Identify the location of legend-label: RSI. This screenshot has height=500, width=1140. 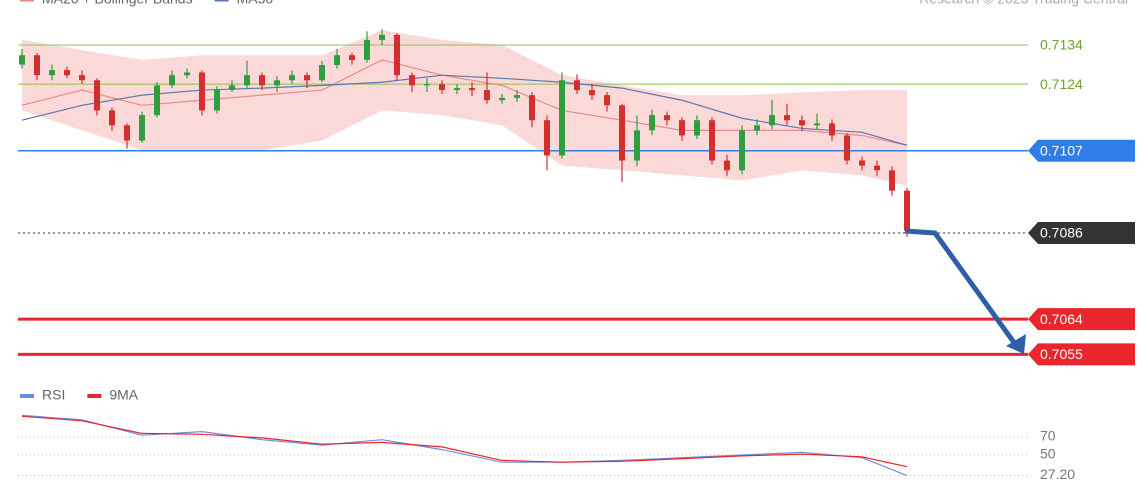
(53, 395).